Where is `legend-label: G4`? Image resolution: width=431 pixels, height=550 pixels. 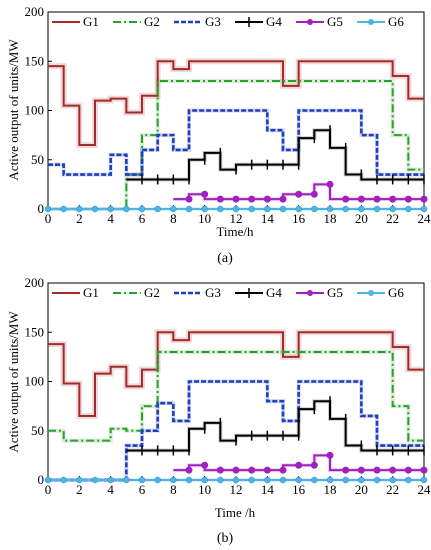 legend-label: G4 is located at coordinates (274, 292).